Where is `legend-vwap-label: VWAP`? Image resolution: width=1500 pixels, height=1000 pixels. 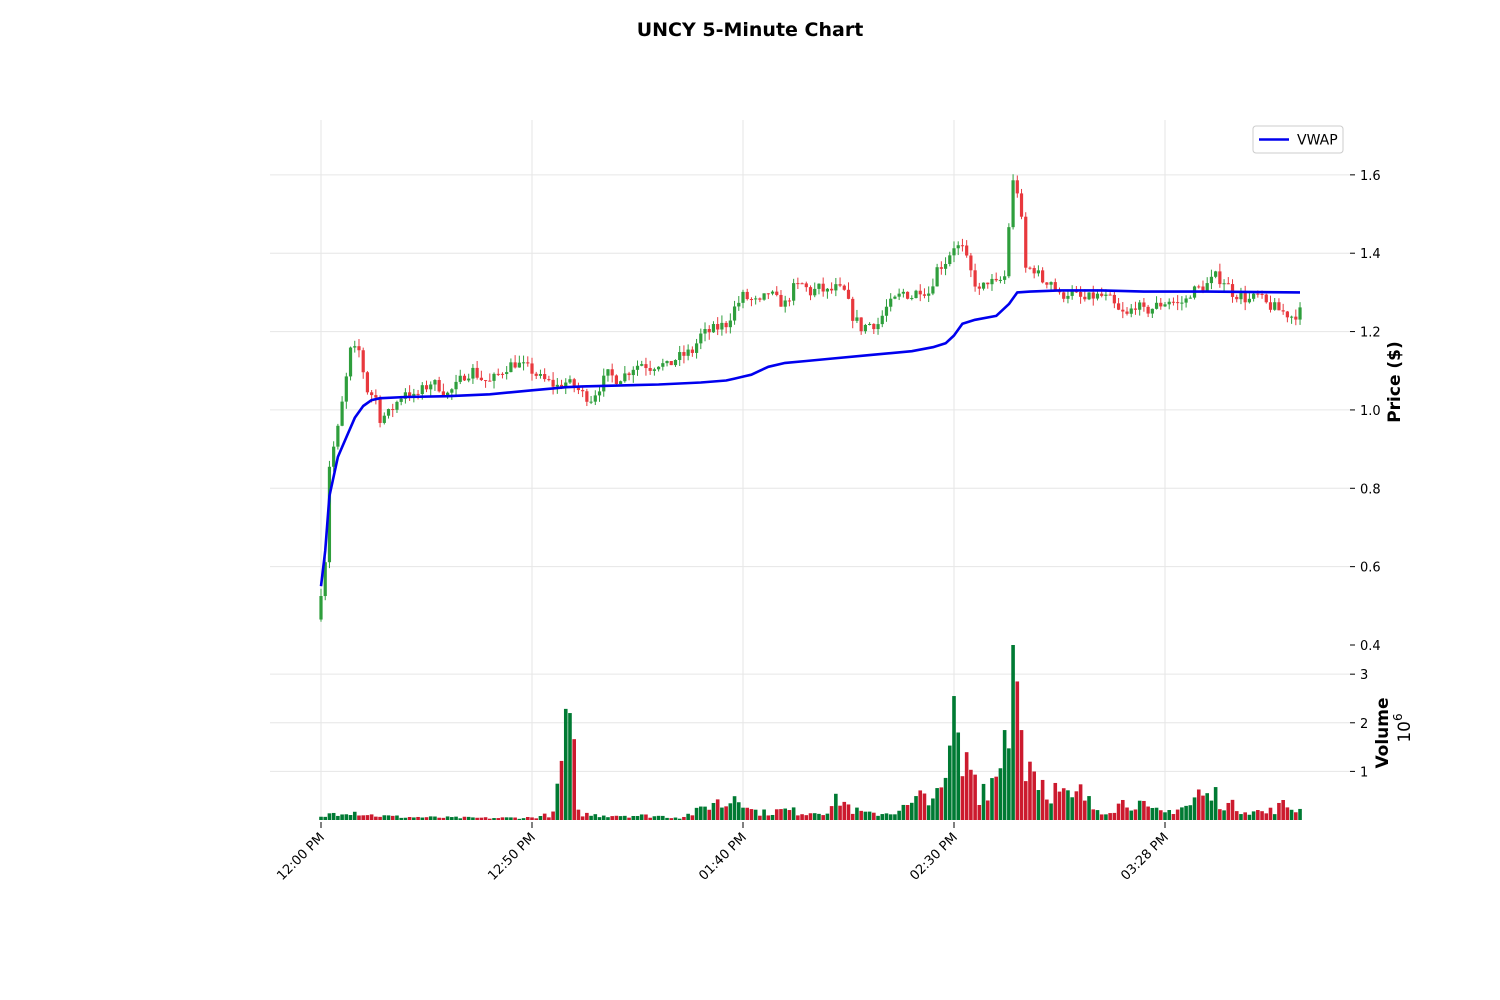
legend-vwap-label: VWAP is located at coordinates (1317, 141).